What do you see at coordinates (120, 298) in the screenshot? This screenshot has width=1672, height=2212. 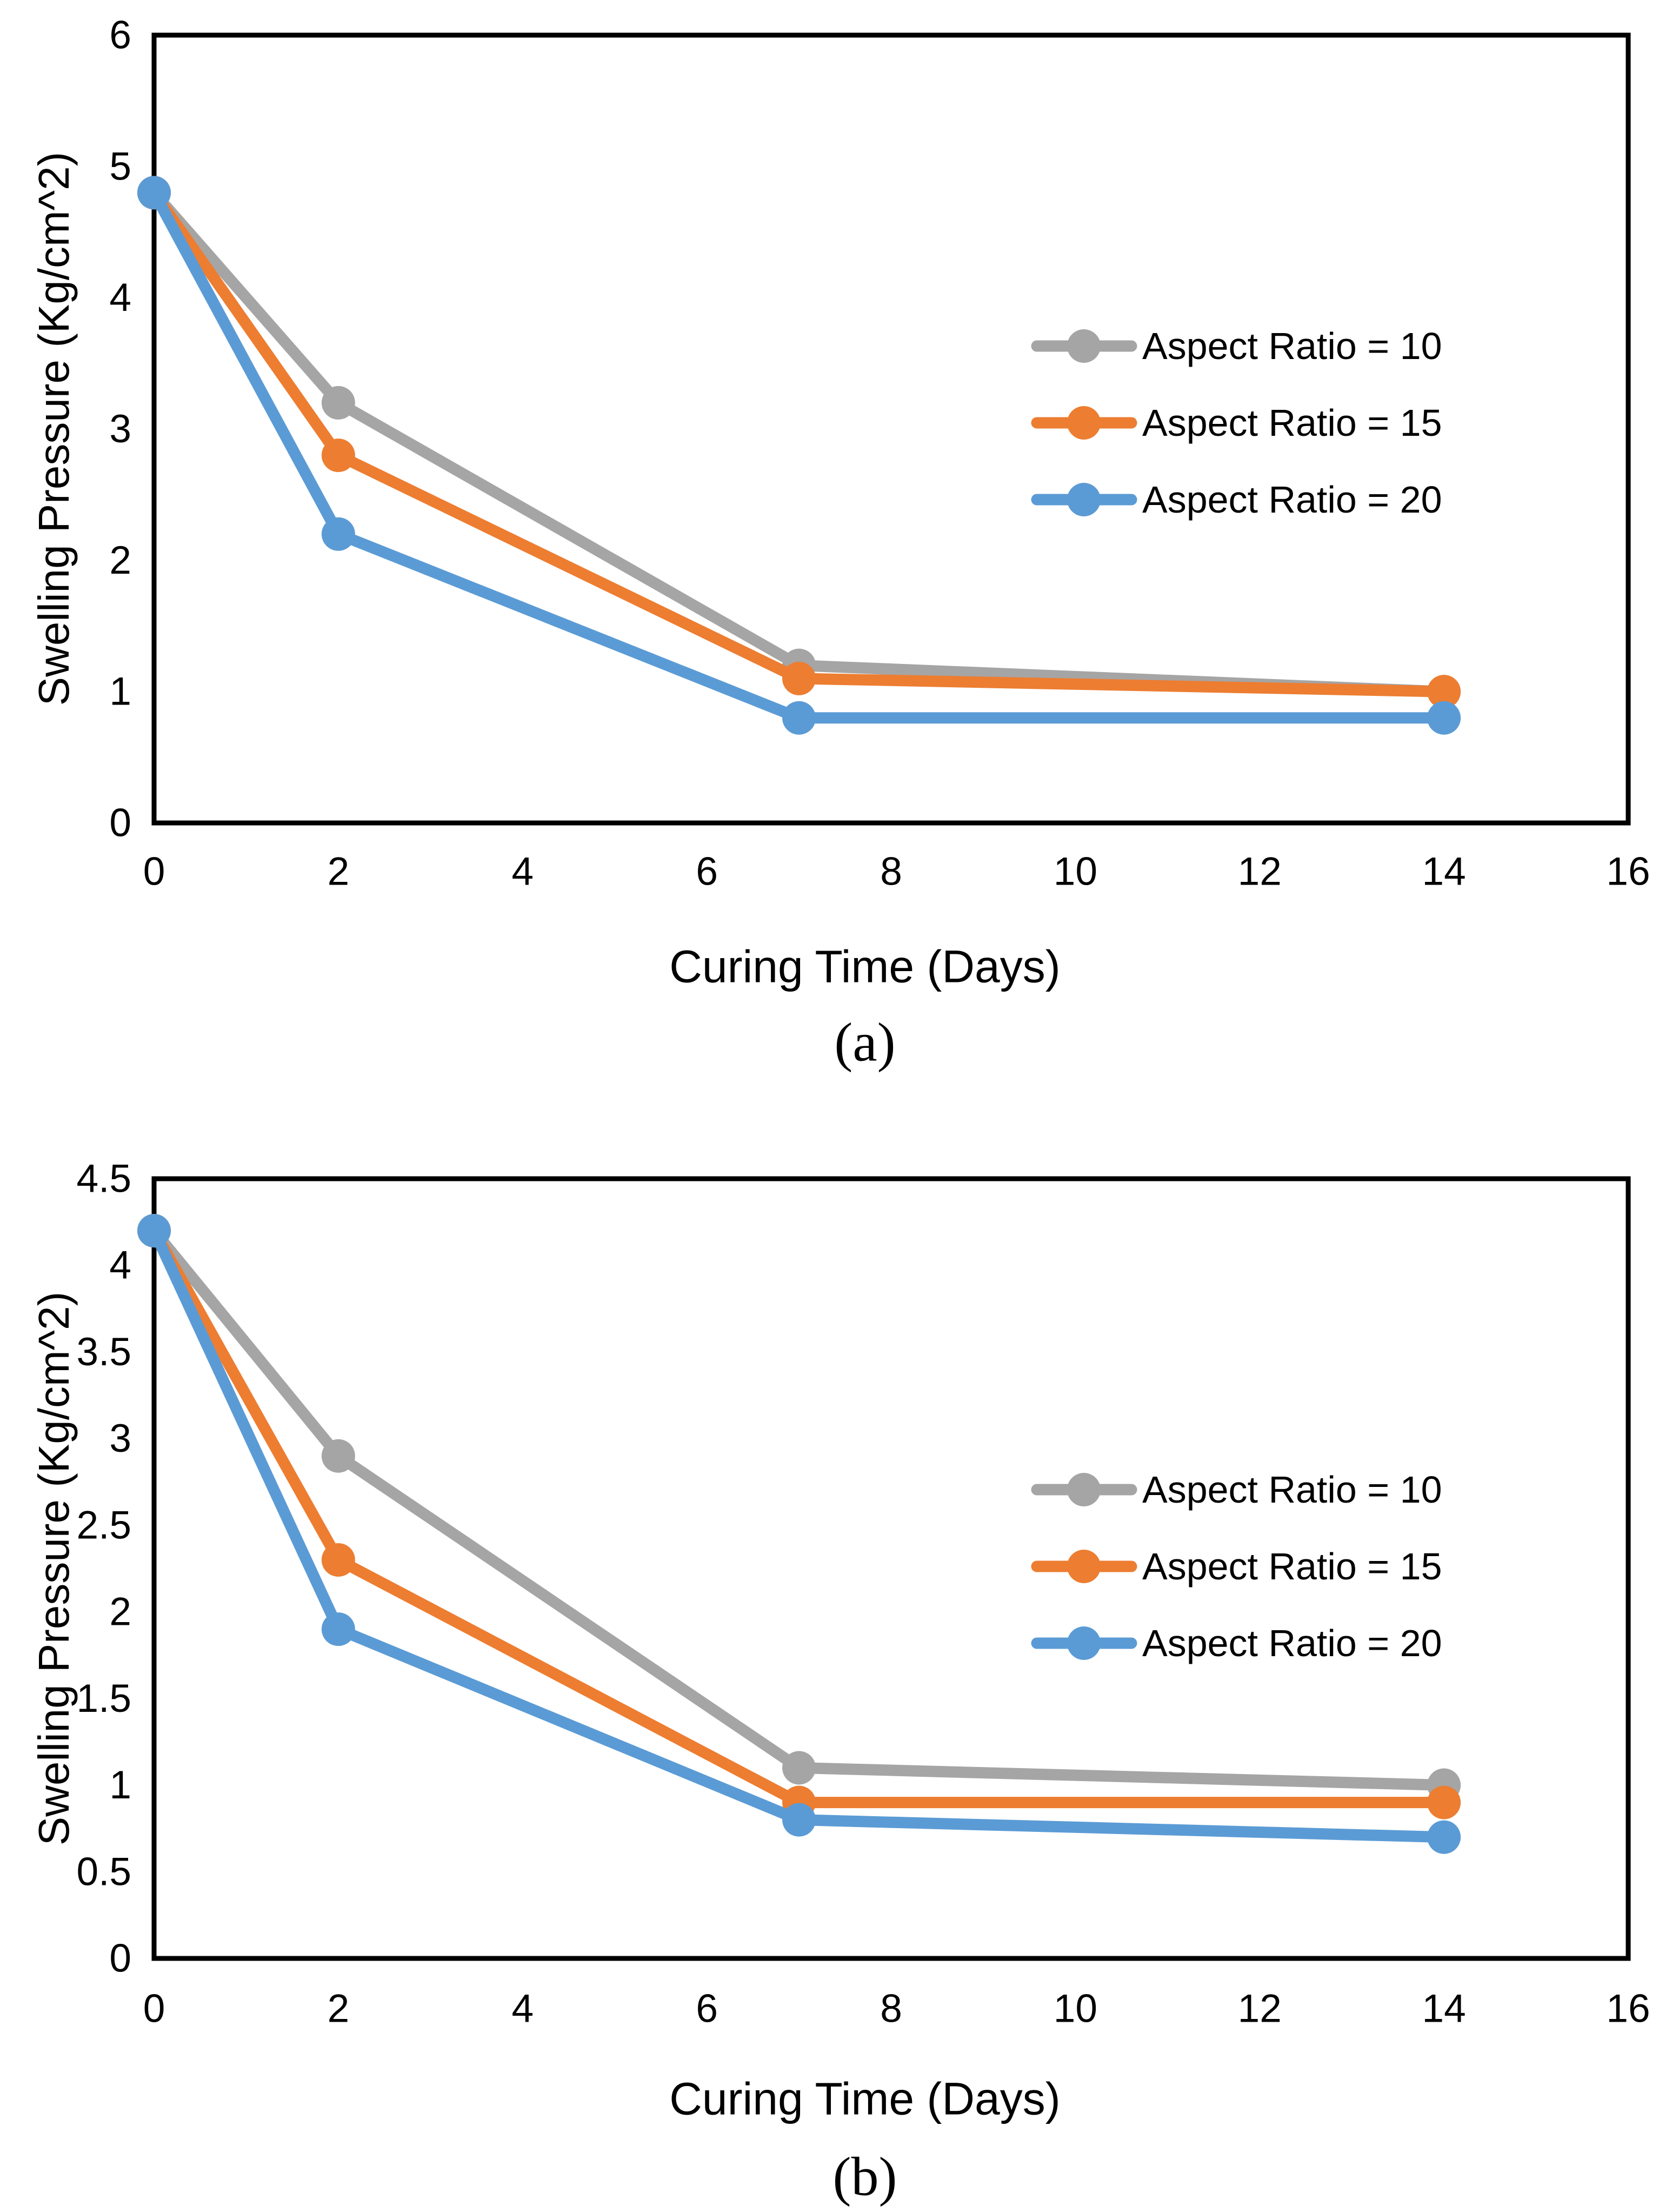 I see `y-tick-label-a: 4` at bounding box center [120, 298].